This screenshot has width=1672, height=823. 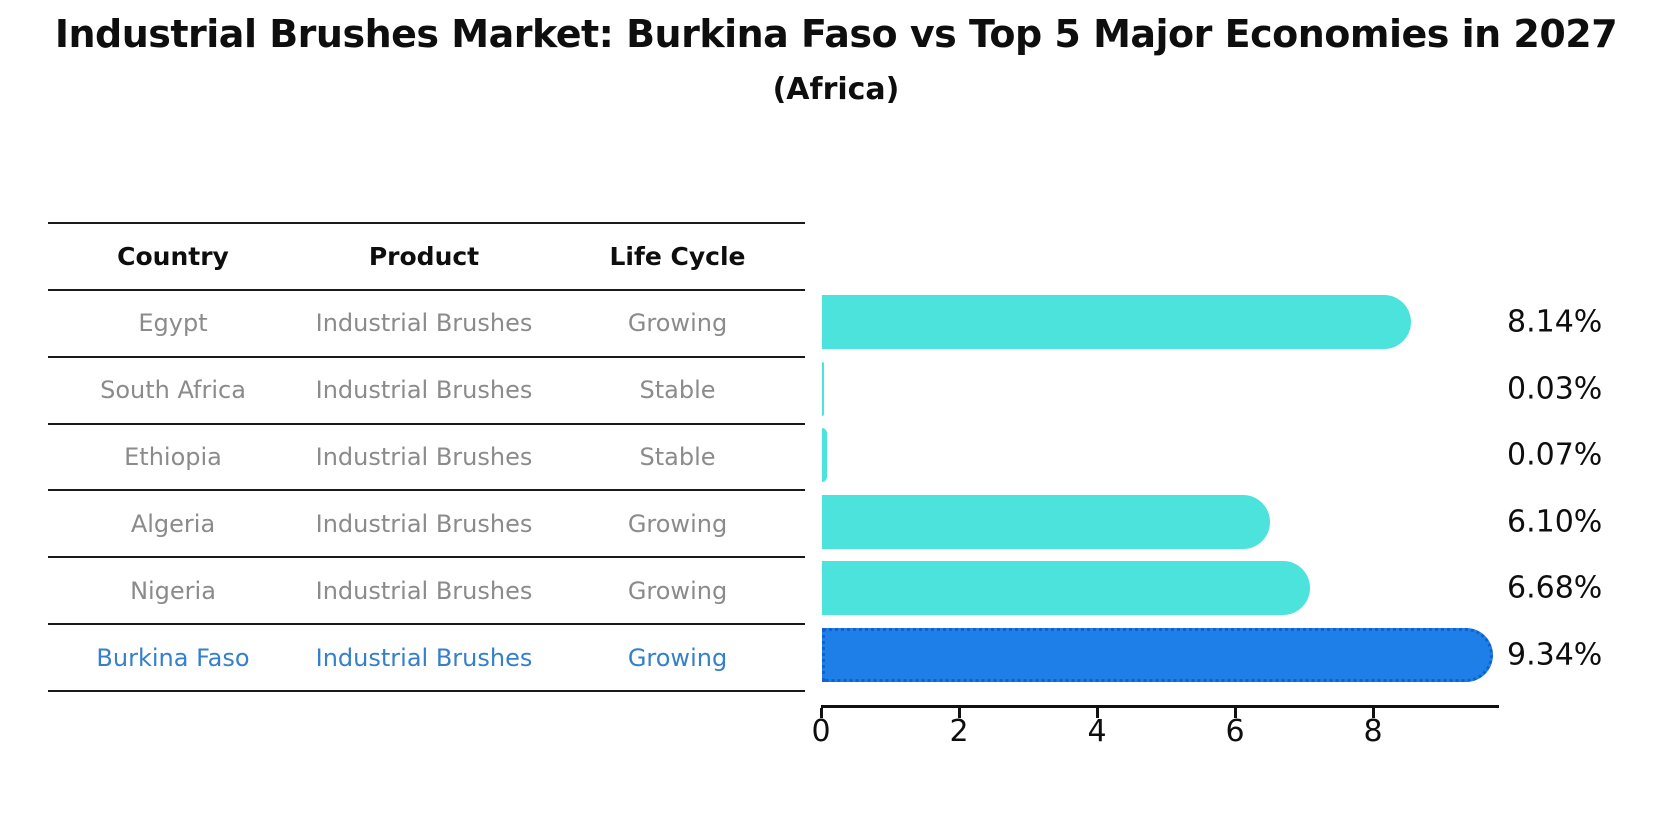 What do you see at coordinates (836, 89) in the screenshot?
I see `chart-subtitle: (Africa)` at bounding box center [836, 89].